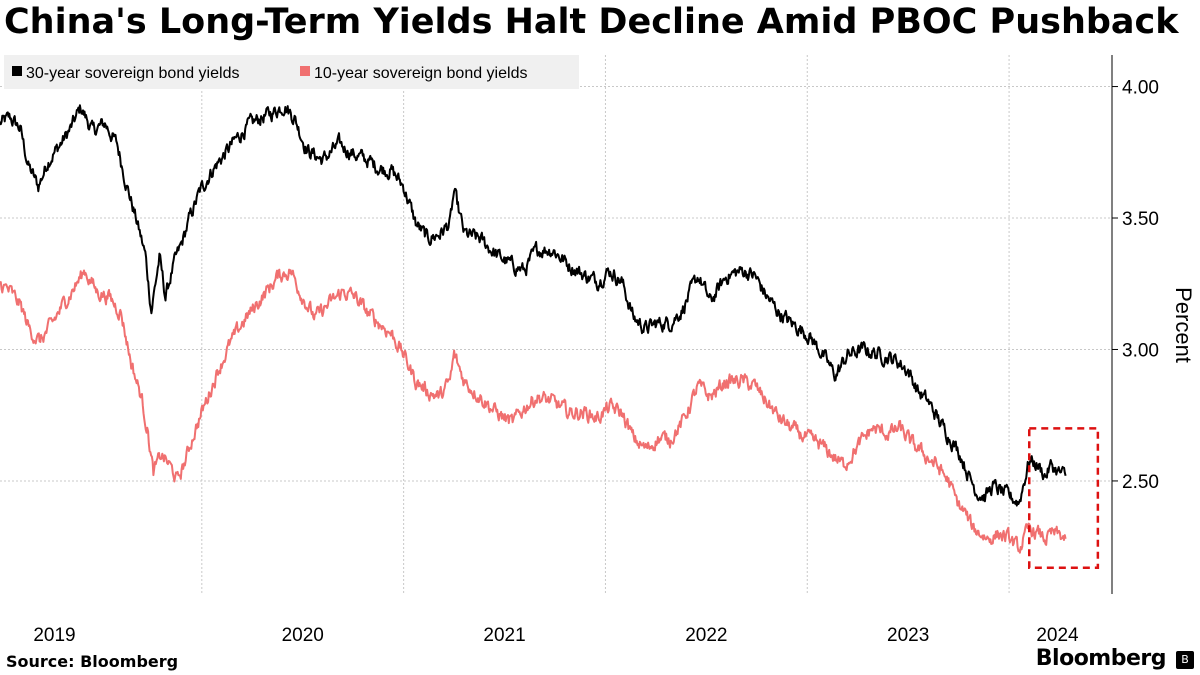 The image size is (1200, 675). What do you see at coordinates (1140, 219) in the screenshot?
I see `y-tick-label: 3.50` at bounding box center [1140, 219].